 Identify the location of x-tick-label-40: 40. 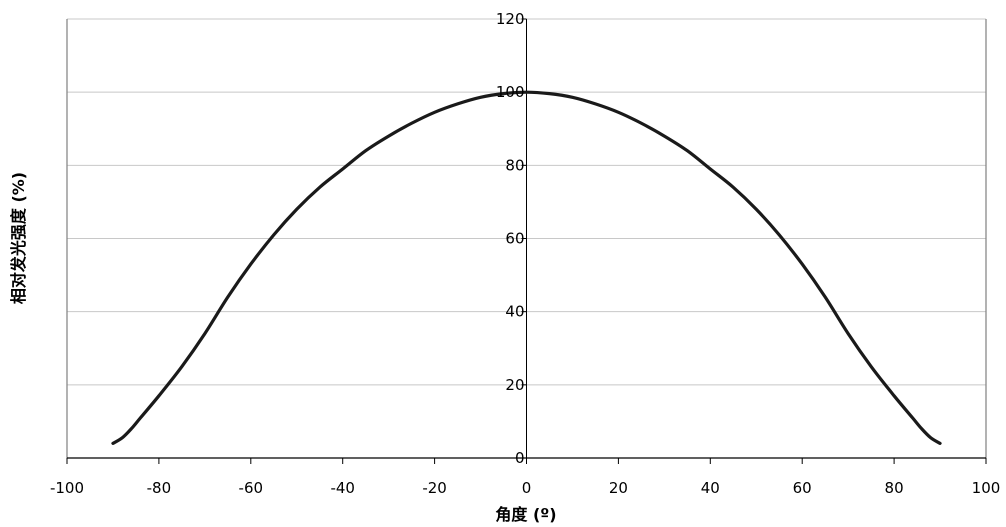
(710, 488).